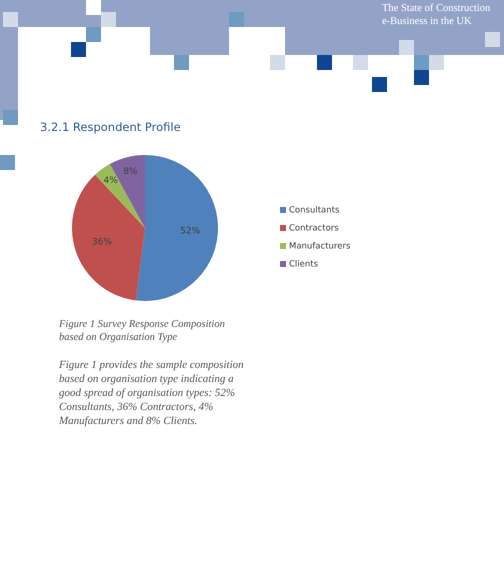  Describe the element at coordinates (110, 127) in the screenshot. I see `chart-title: 3.2.1 Respondent Profile` at that location.